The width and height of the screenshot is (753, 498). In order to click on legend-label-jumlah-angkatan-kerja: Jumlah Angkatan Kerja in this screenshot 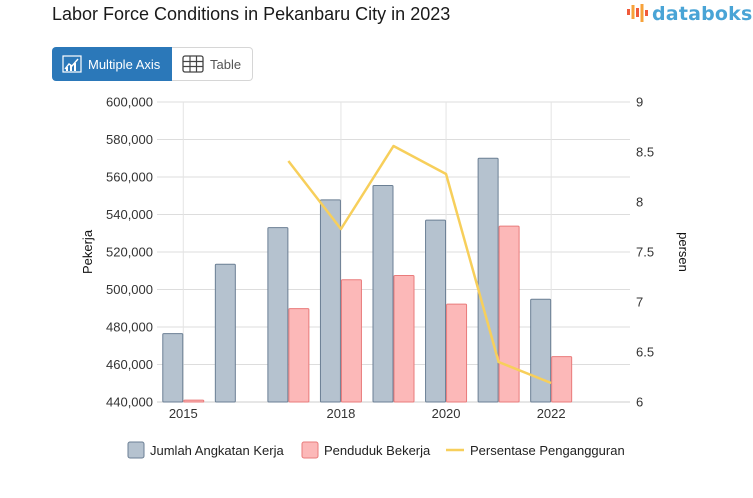, I will do `click(217, 450)`.